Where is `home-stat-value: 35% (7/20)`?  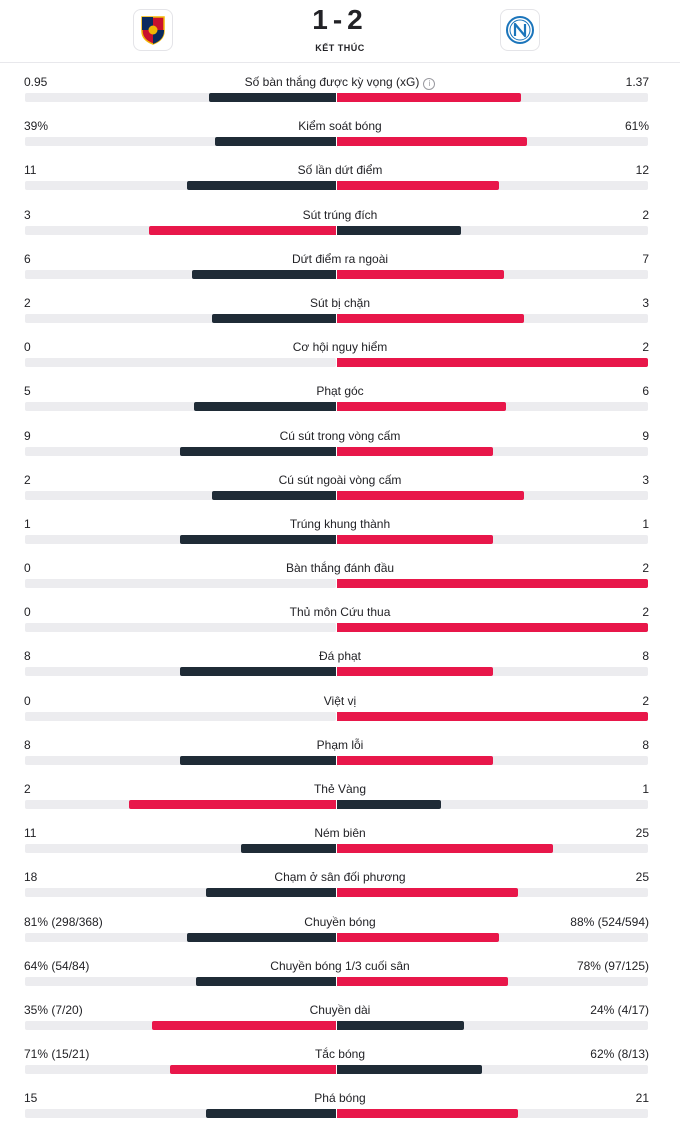 home-stat-value: 35% (7/20) is located at coordinates (53, 1009).